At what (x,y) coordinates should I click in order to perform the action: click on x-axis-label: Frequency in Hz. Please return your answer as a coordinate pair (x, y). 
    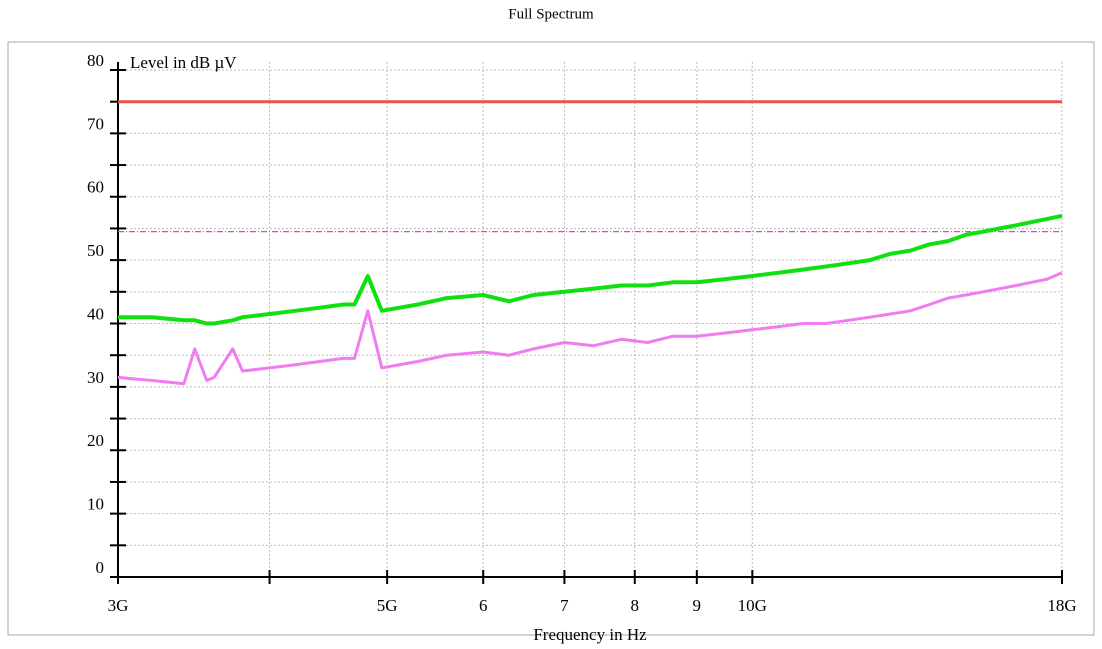
    Looking at the image, I should click on (590, 634).